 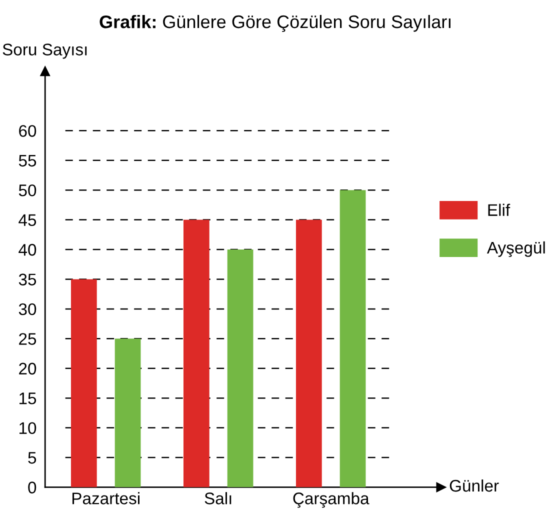 What do you see at coordinates (106, 498) in the screenshot?
I see `x-tick-label: Pazartesi` at bounding box center [106, 498].